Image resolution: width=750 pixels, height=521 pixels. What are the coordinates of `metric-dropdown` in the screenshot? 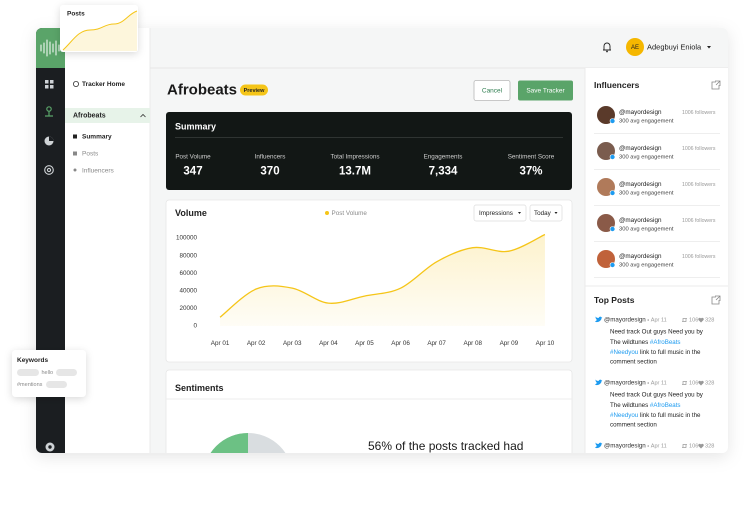 It's located at (500, 213).